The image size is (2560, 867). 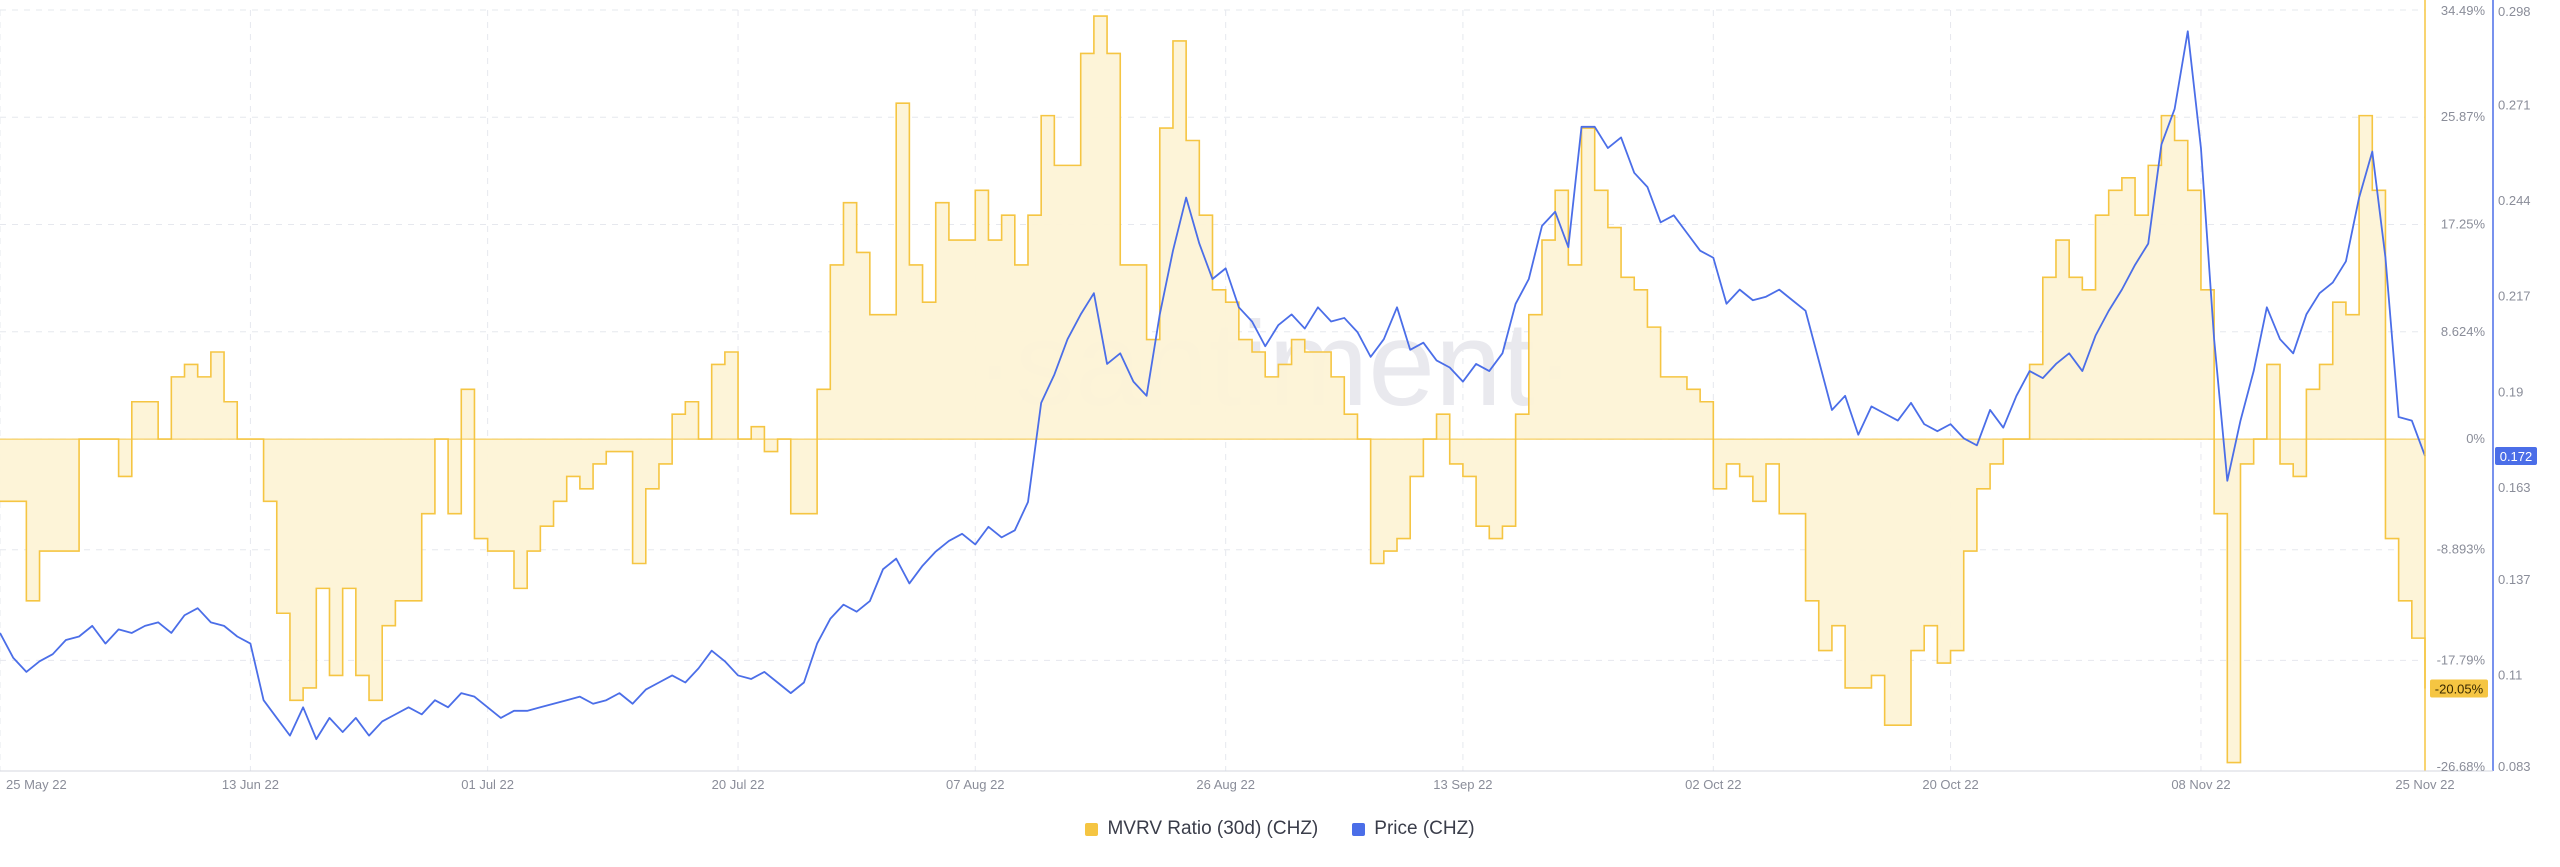 What do you see at coordinates (250, 784) in the screenshot?
I see `x-tick-label: 13 Jun 22` at bounding box center [250, 784].